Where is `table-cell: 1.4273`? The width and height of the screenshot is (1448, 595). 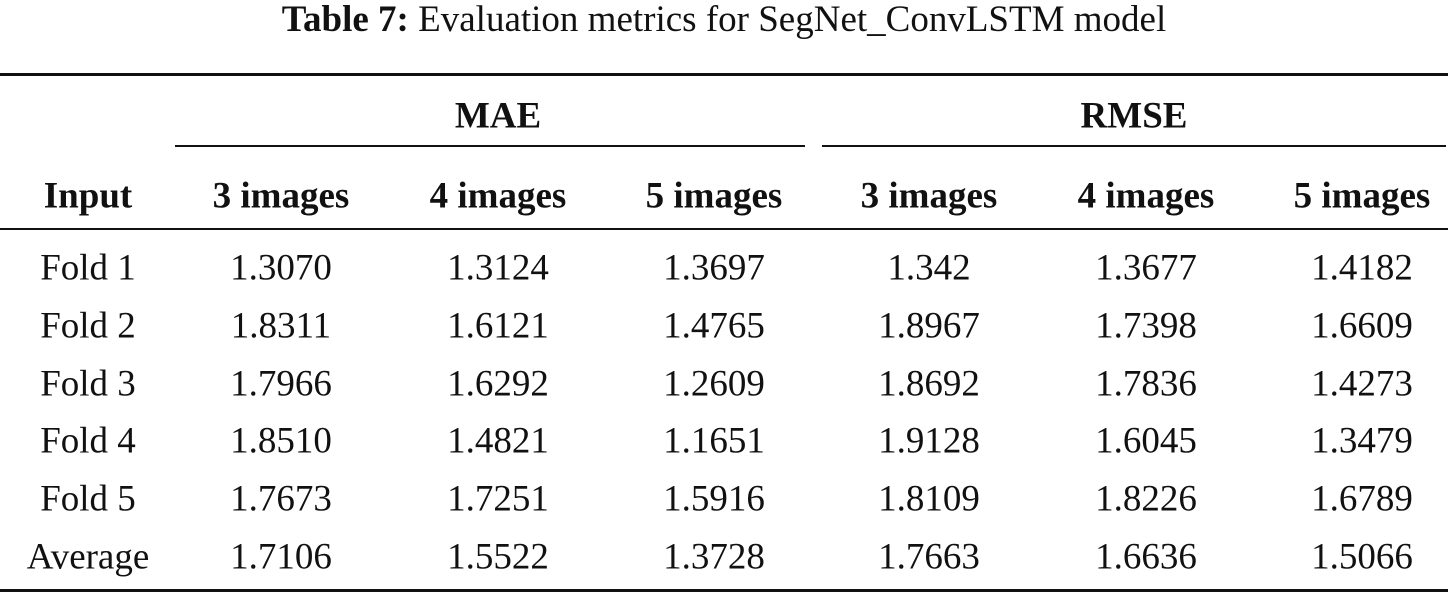
table-cell: 1.4273 is located at coordinates (1362, 384).